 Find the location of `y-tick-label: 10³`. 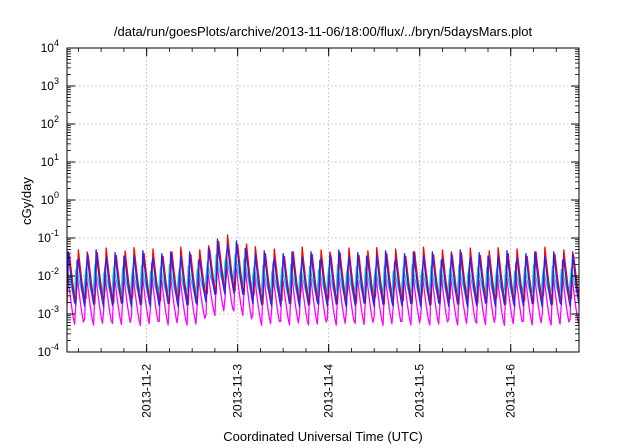

y-tick-label: 10³ is located at coordinates (50, 84).